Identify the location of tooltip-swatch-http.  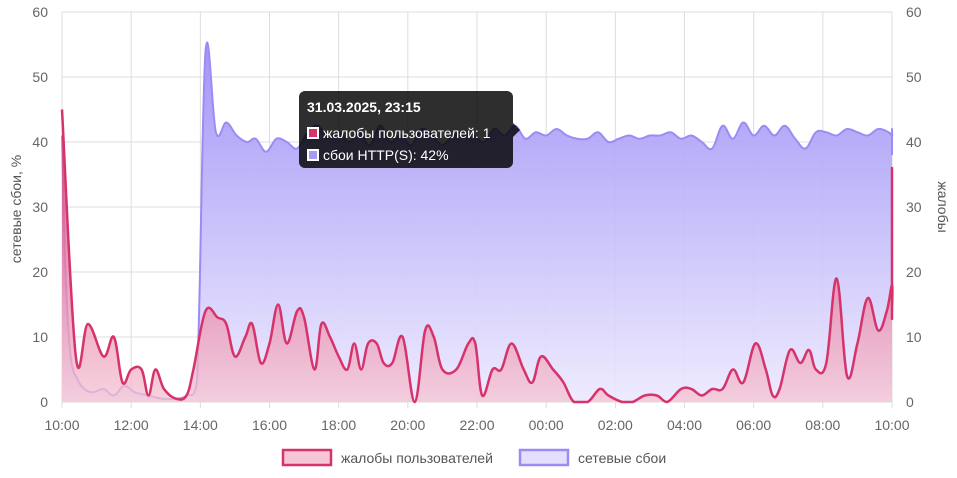
(313, 154).